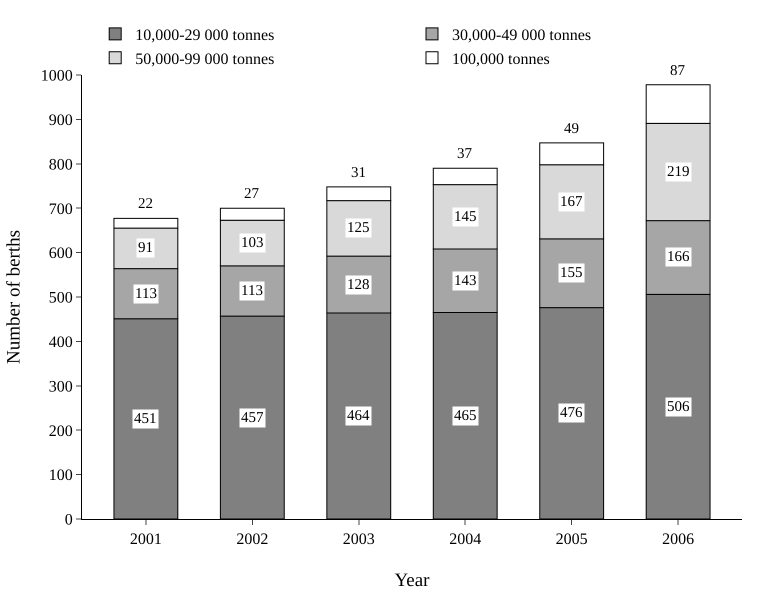  Describe the element at coordinates (56, 76) in the screenshot. I see `y-tick-label: 1000` at that location.